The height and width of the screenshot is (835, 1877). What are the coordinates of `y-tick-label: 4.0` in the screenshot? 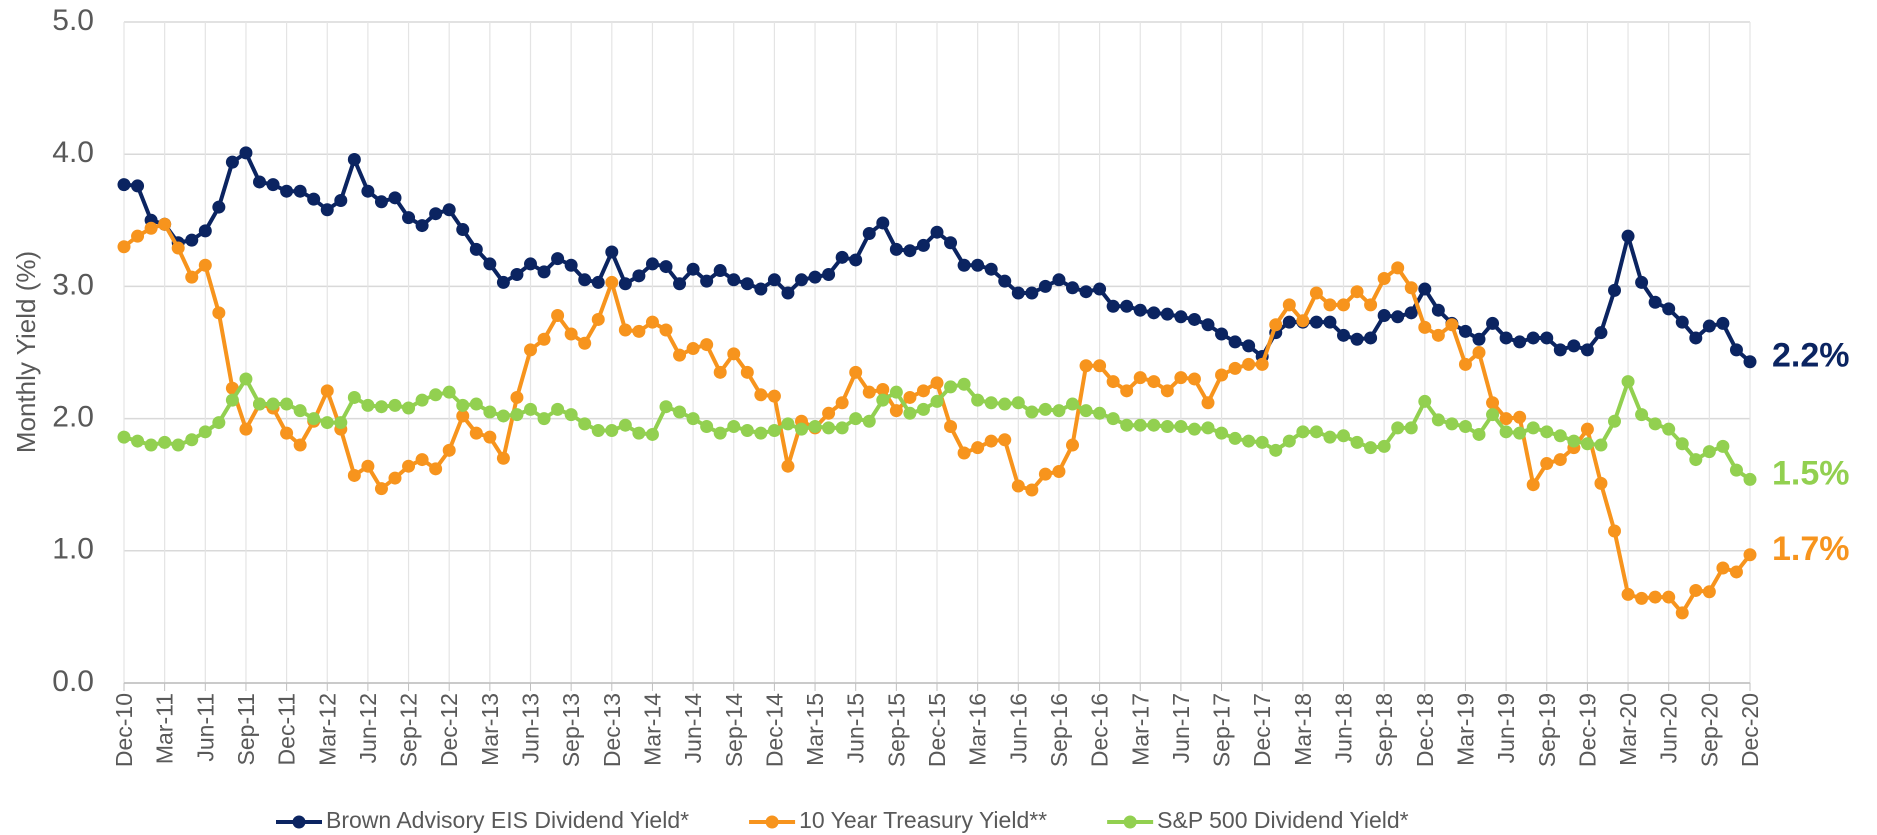 It's located at (73, 152).